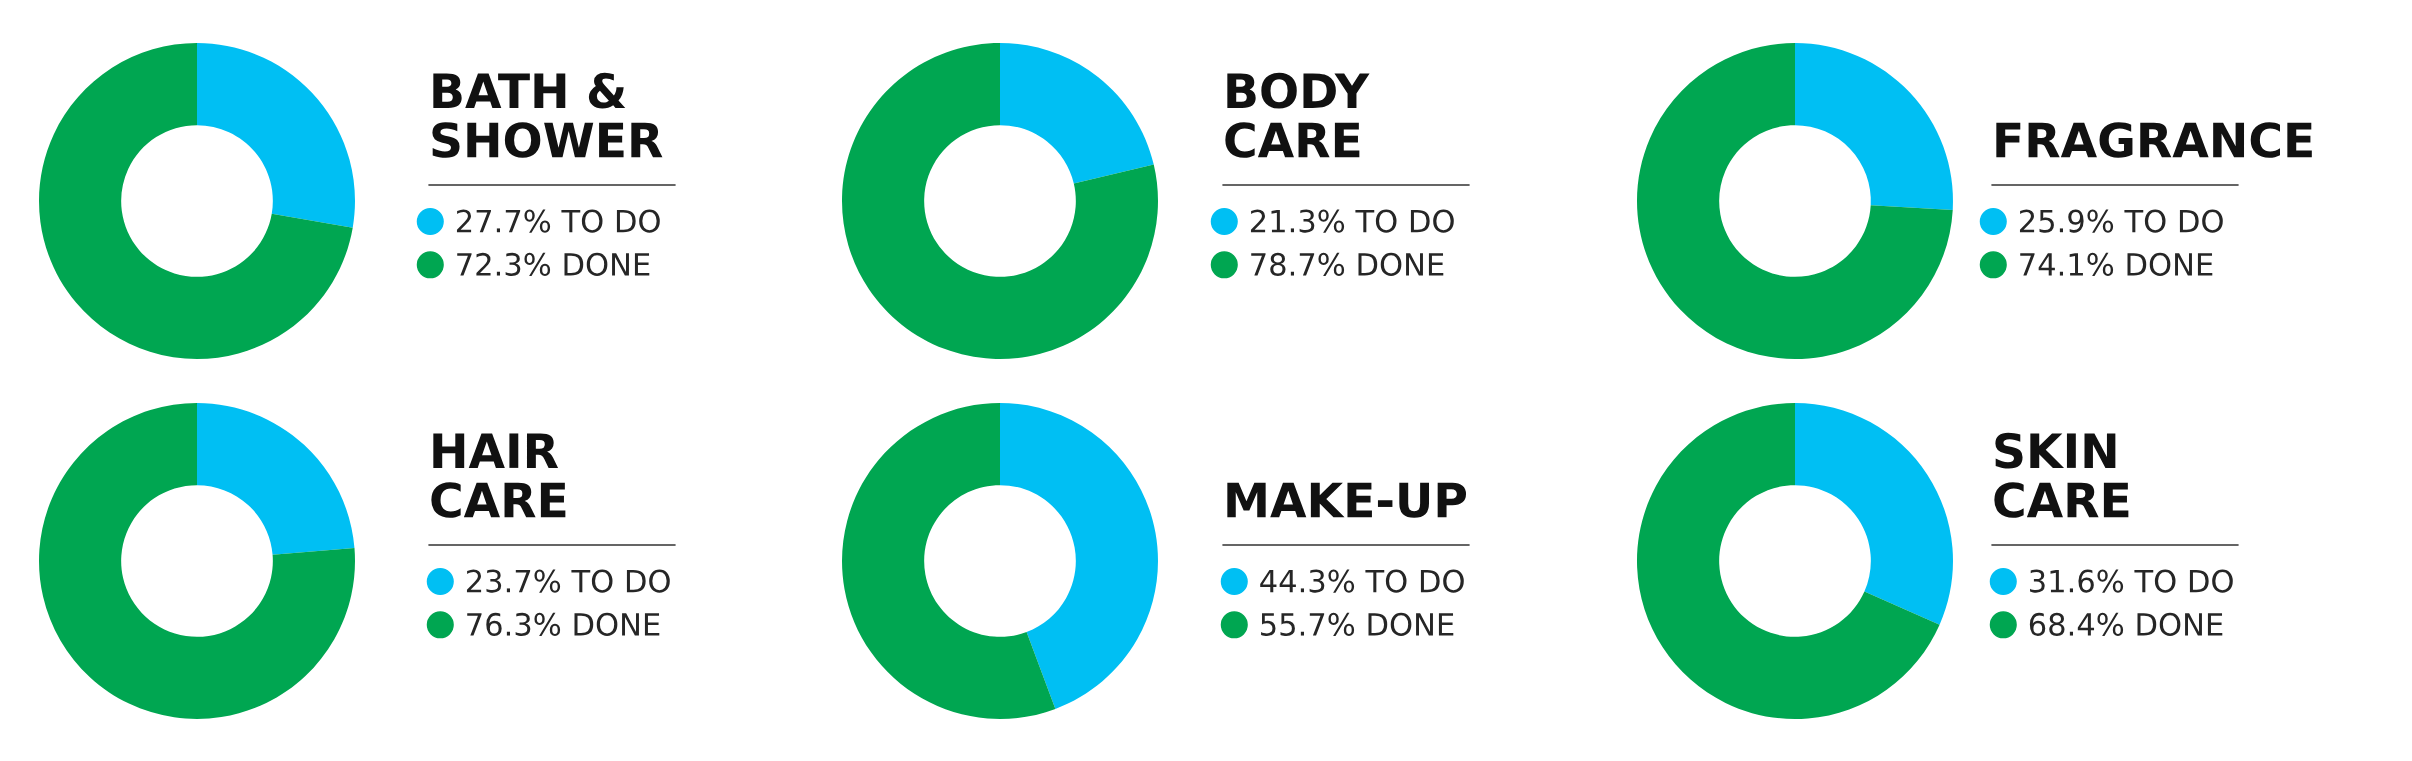 This screenshot has height=761, width=2412. I want to click on legend-label: 21.3% TO DO, so click(1352, 221).